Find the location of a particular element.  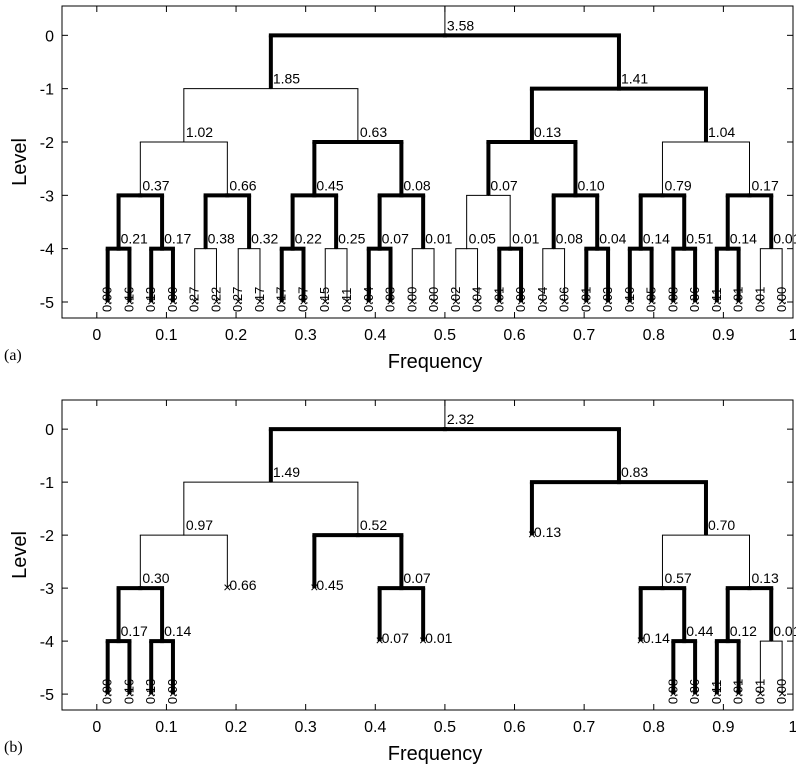

node-value-label: 0.10 is located at coordinates (590, 185).